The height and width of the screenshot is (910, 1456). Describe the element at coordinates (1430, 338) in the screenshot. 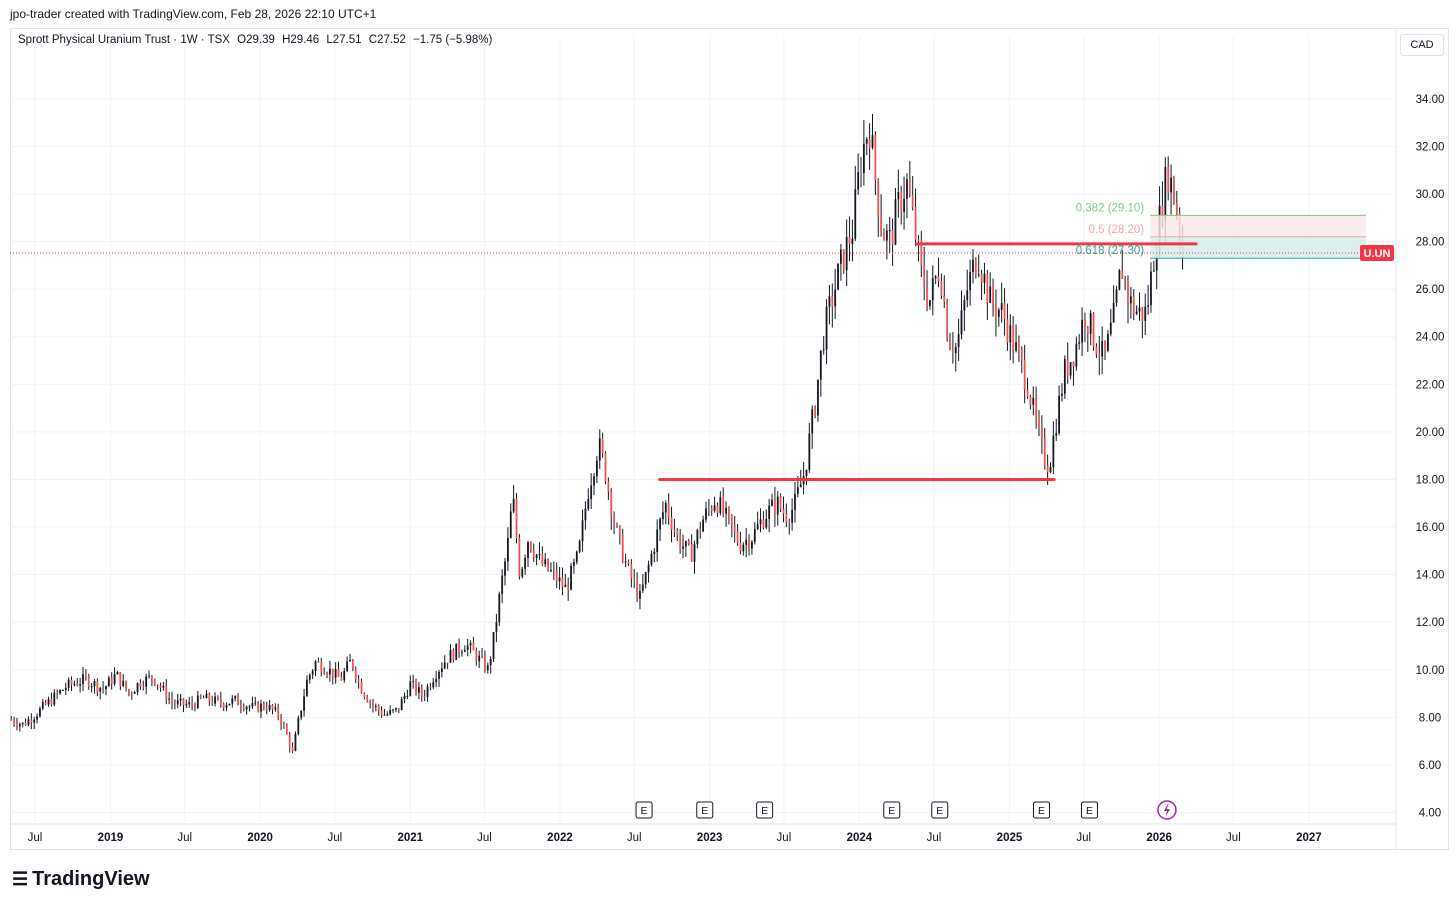

I see `price-tick-label: 24.00` at that location.